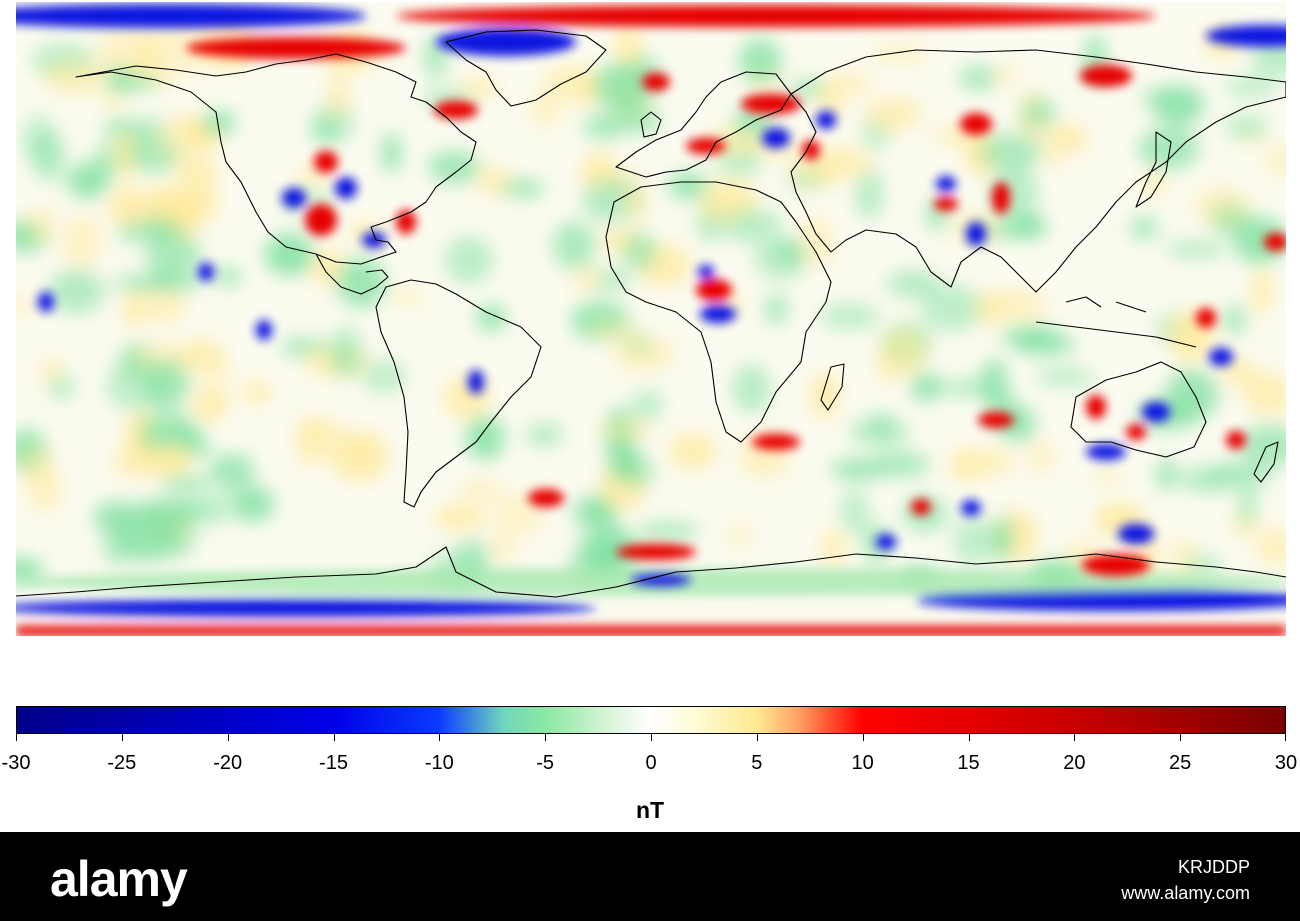 Image resolution: width=1300 pixels, height=921 pixels. Describe the element at coordinates (1116, 322) in the screenshot. I see `coast-indonesia` at that location.